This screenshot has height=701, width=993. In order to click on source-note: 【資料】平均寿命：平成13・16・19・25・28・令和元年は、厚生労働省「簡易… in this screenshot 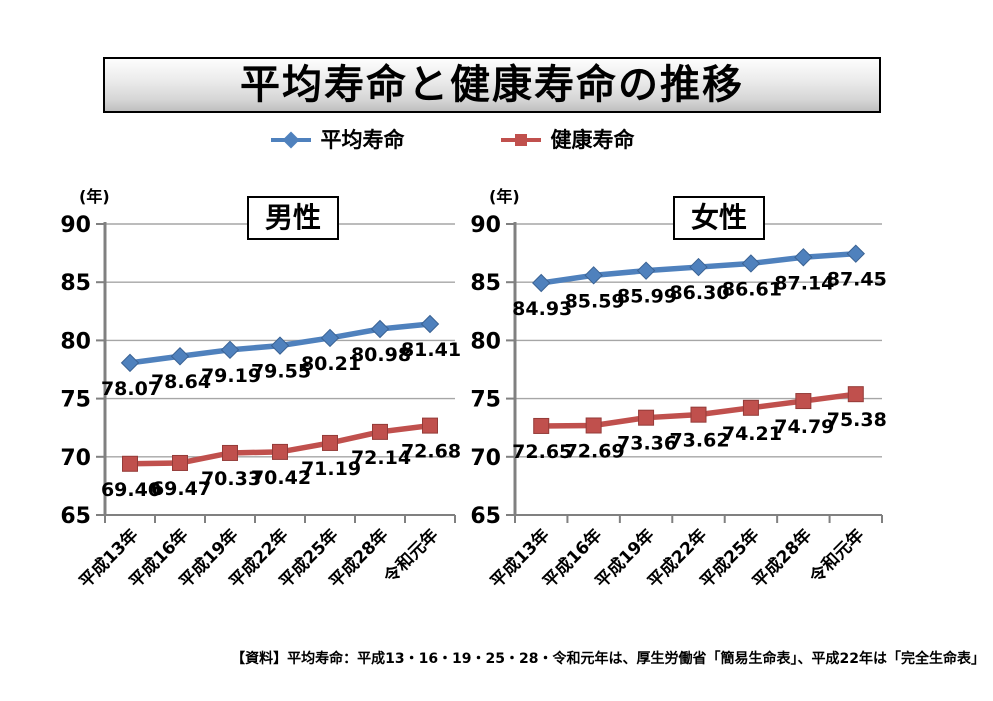, I will do `click(608, 659)`.